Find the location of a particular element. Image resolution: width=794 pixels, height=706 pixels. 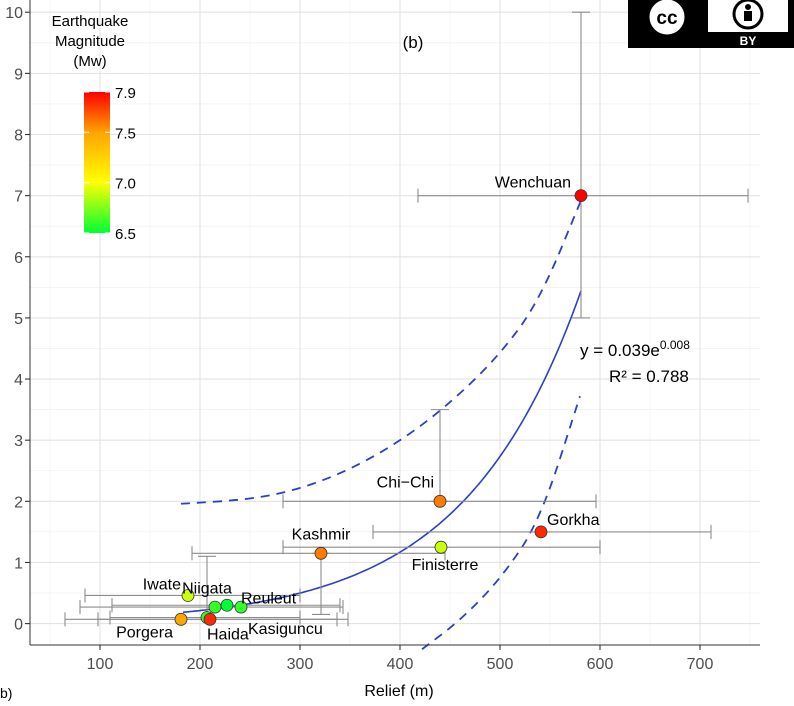

point-label: Porgera is located at coordinates (144, 632).